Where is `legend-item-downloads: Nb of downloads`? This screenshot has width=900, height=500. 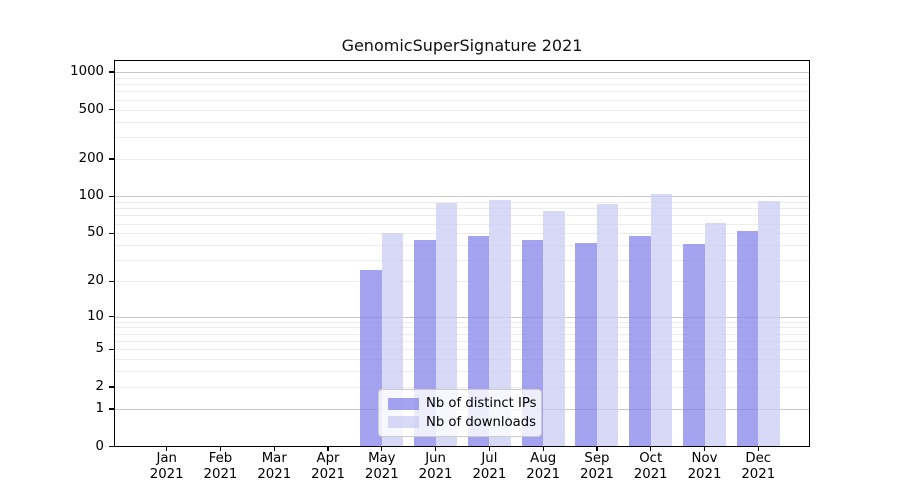
legend-item-downloads: Nb of downloads is located at coordinates (462, 422).